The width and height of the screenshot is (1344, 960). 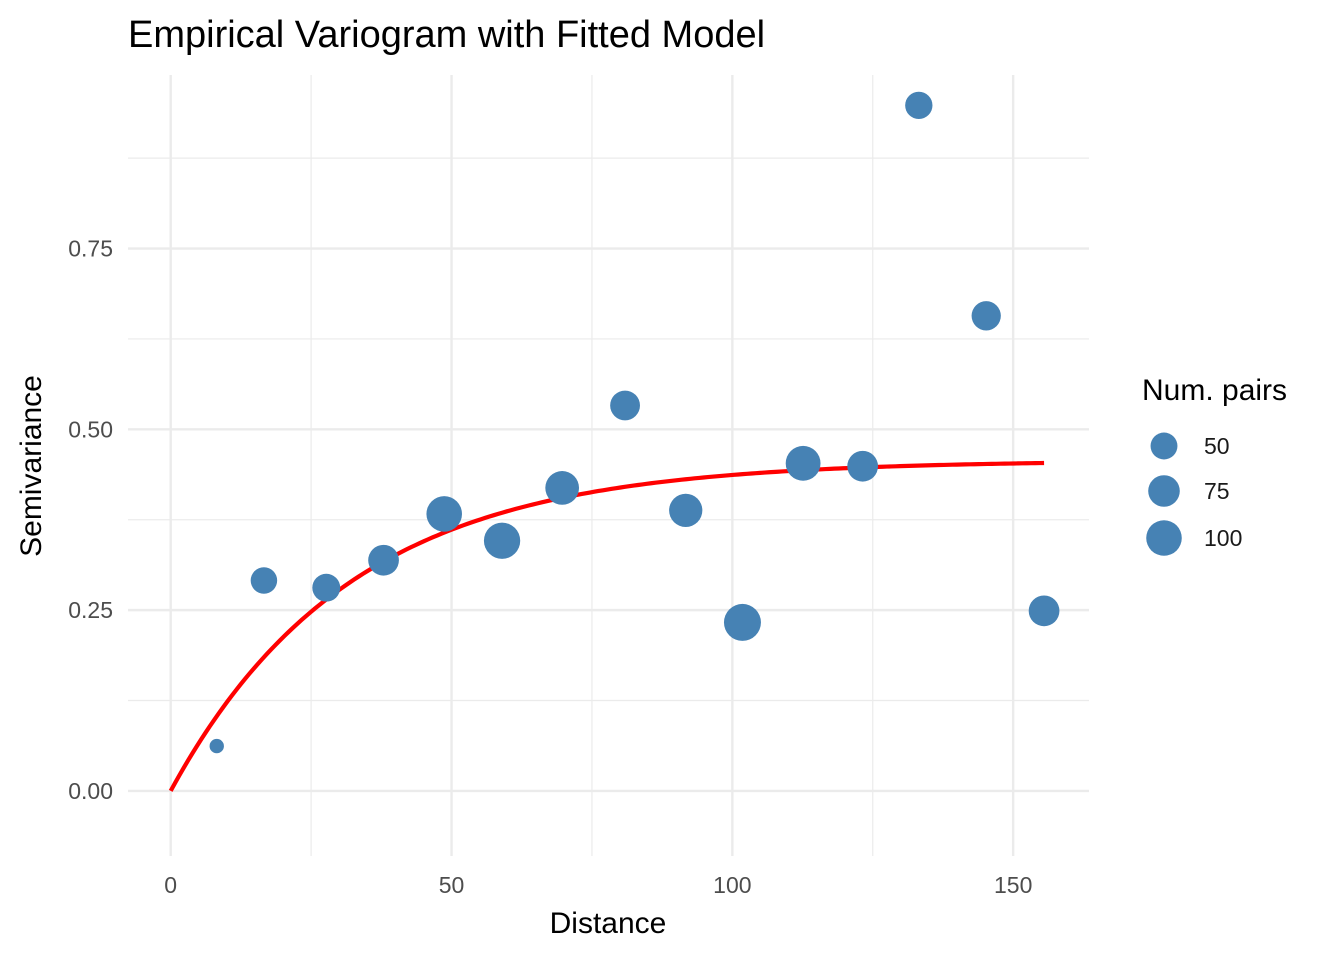 I want to click on x-axis-title: Distance, so click(x=608, y=923).